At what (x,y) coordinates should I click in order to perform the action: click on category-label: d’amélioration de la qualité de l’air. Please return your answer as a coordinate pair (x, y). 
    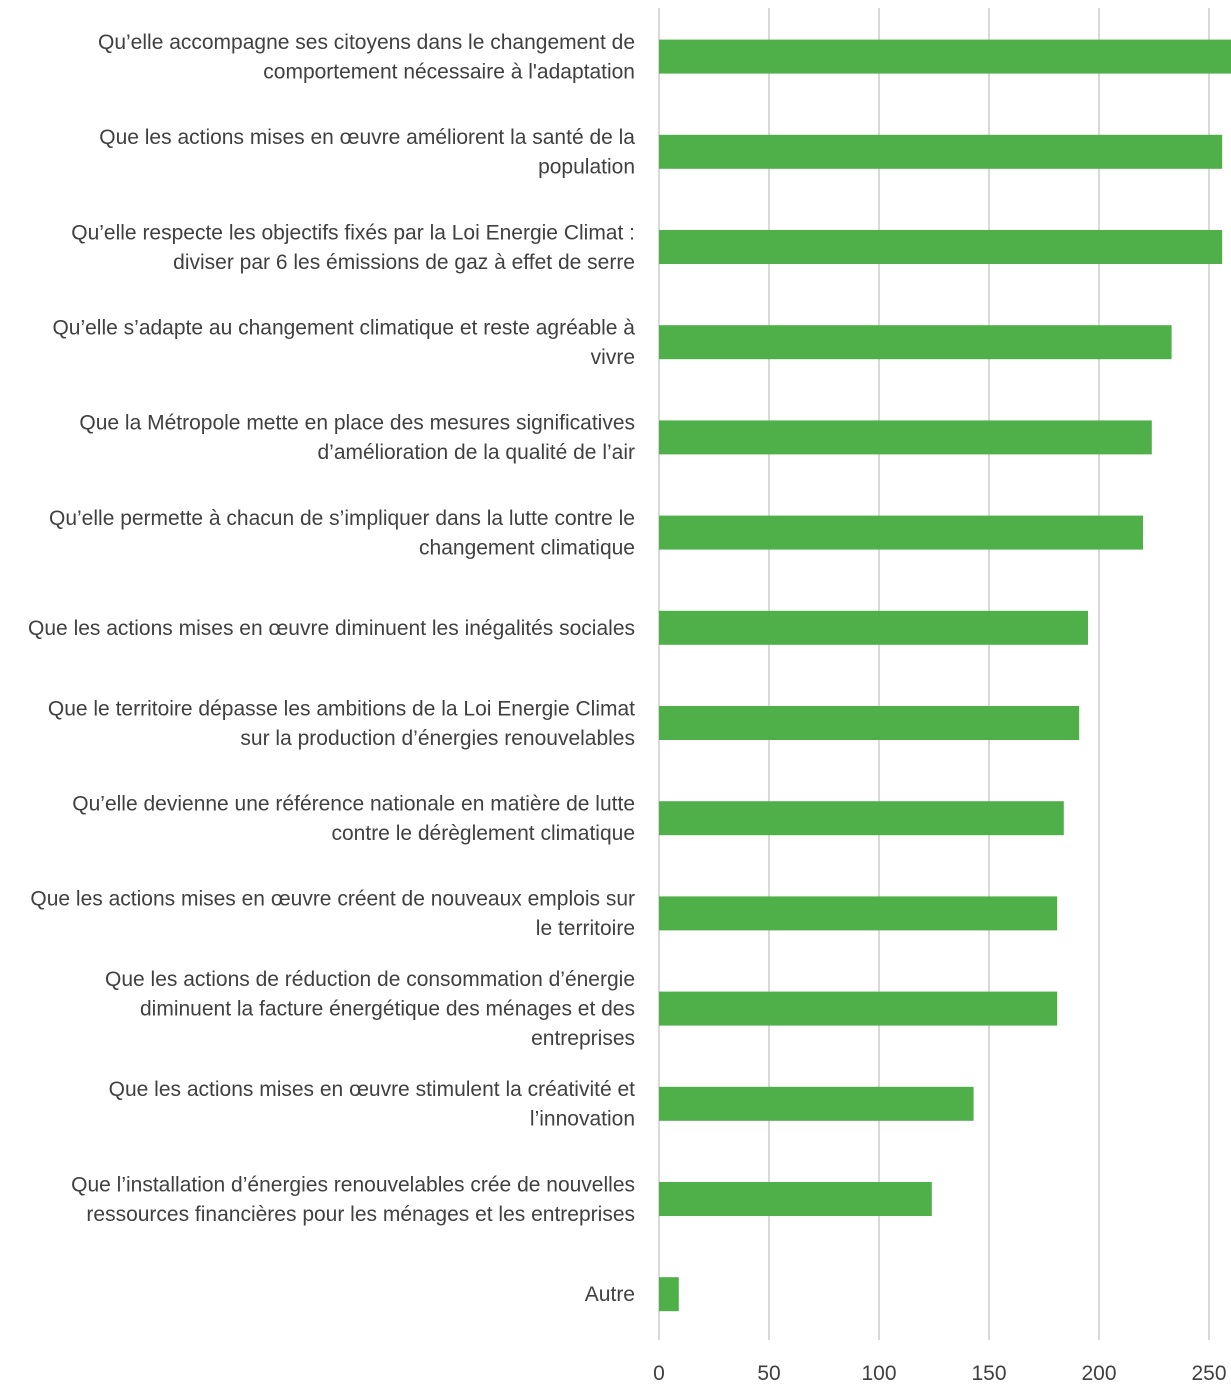
    Looking at the image, I should click on (476, 452).